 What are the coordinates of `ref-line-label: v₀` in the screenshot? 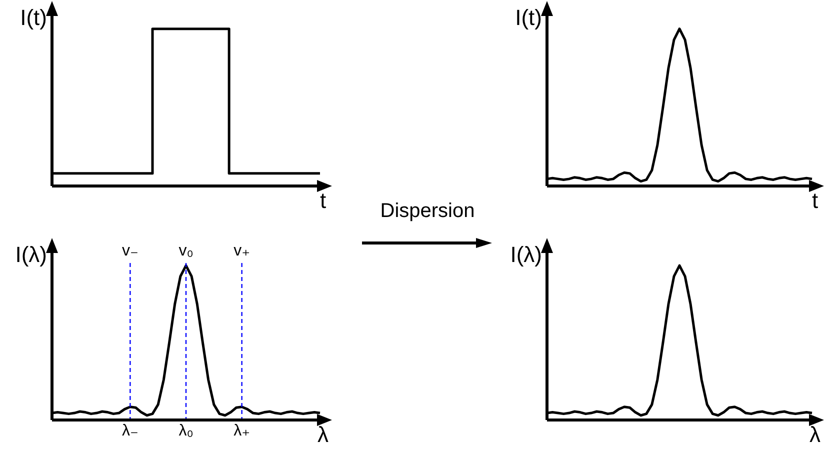 It's located at (186, 251).